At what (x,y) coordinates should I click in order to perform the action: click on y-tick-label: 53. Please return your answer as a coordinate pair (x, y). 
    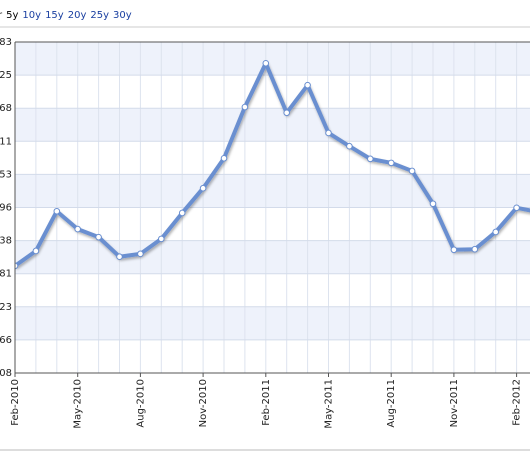
    Looking at the image, I should click on (6, 174).